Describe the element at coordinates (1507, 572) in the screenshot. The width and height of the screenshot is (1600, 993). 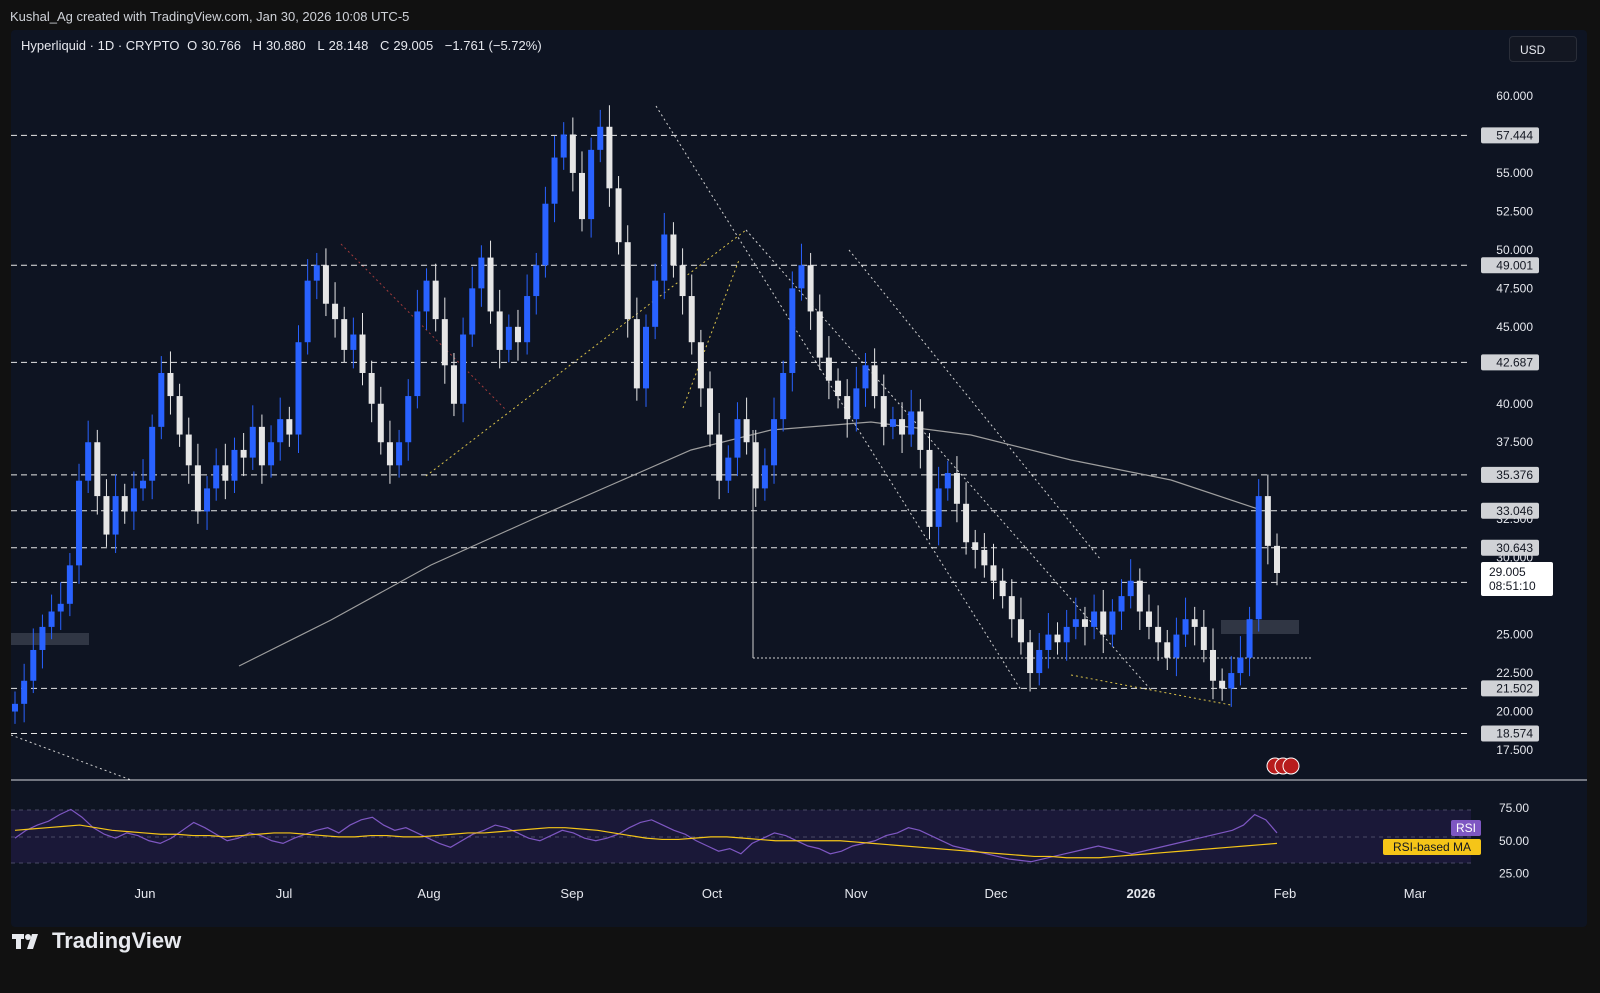
I see `last-price-label: 29.005` at that location.